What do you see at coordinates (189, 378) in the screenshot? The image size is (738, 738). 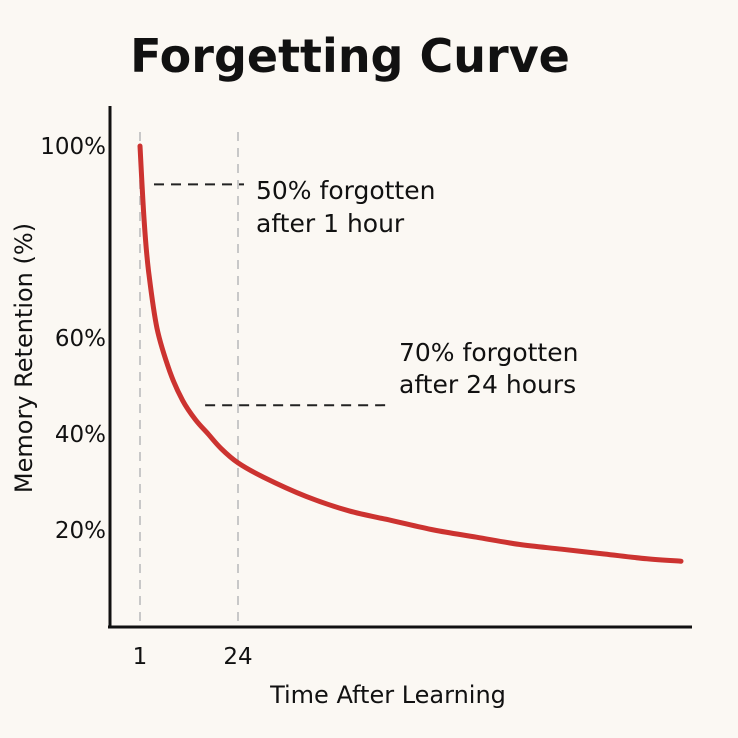 I see `reference-lines` at bounding box center [189, 378].